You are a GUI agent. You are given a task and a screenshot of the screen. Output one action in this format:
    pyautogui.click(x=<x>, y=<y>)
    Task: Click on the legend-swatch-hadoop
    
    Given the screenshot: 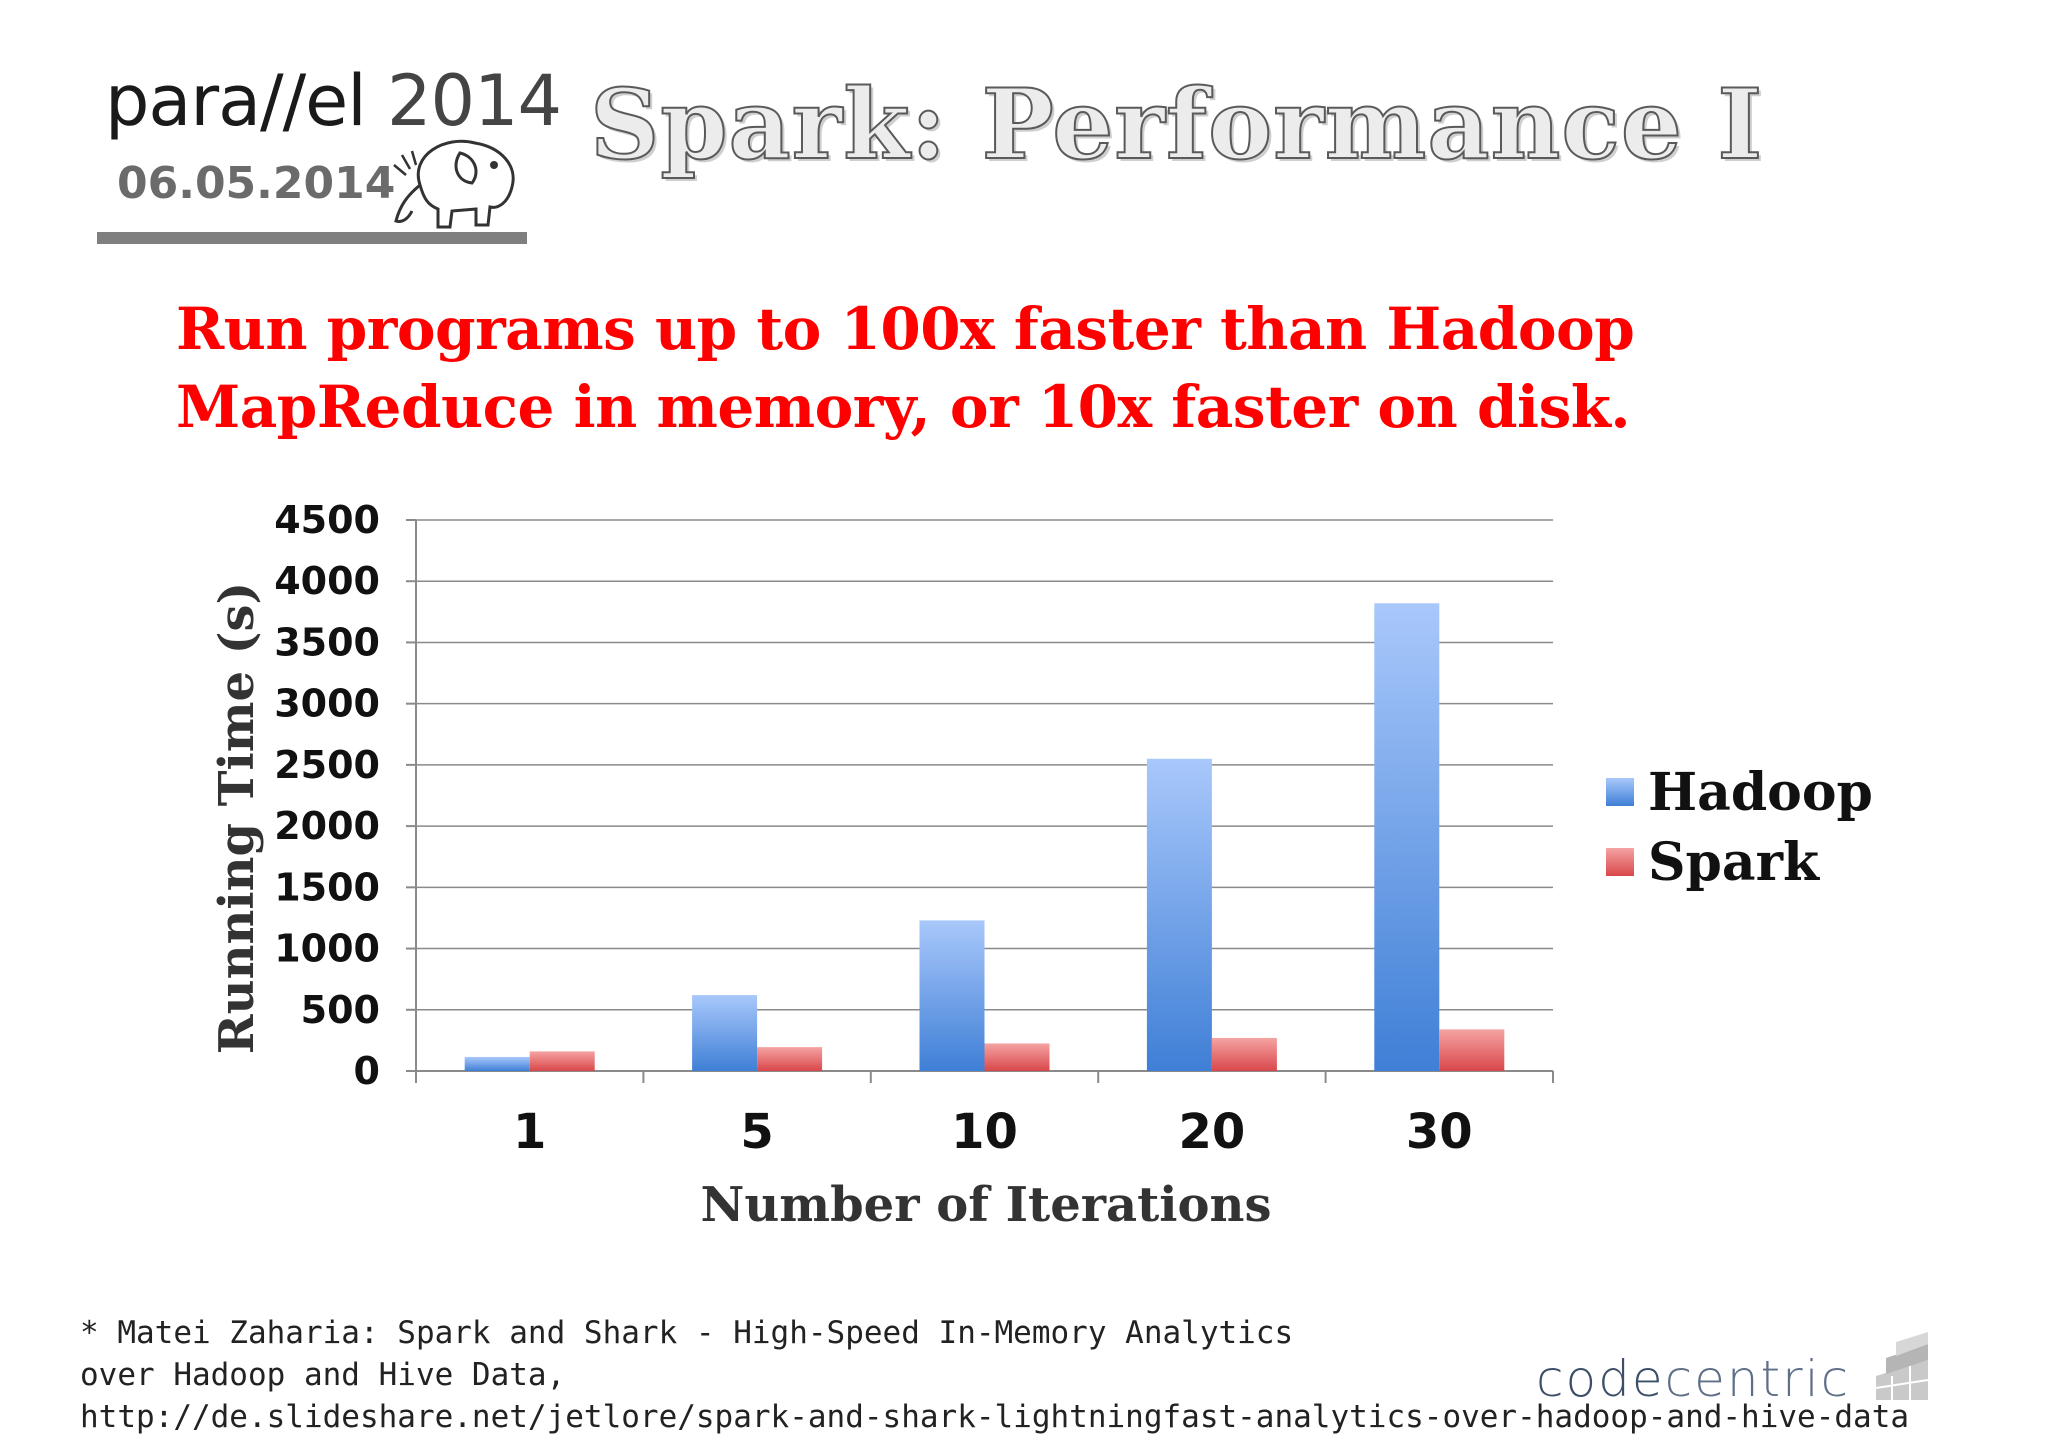 What is the action you would take?
    pyautogui.click(x=1620, y=792)
    